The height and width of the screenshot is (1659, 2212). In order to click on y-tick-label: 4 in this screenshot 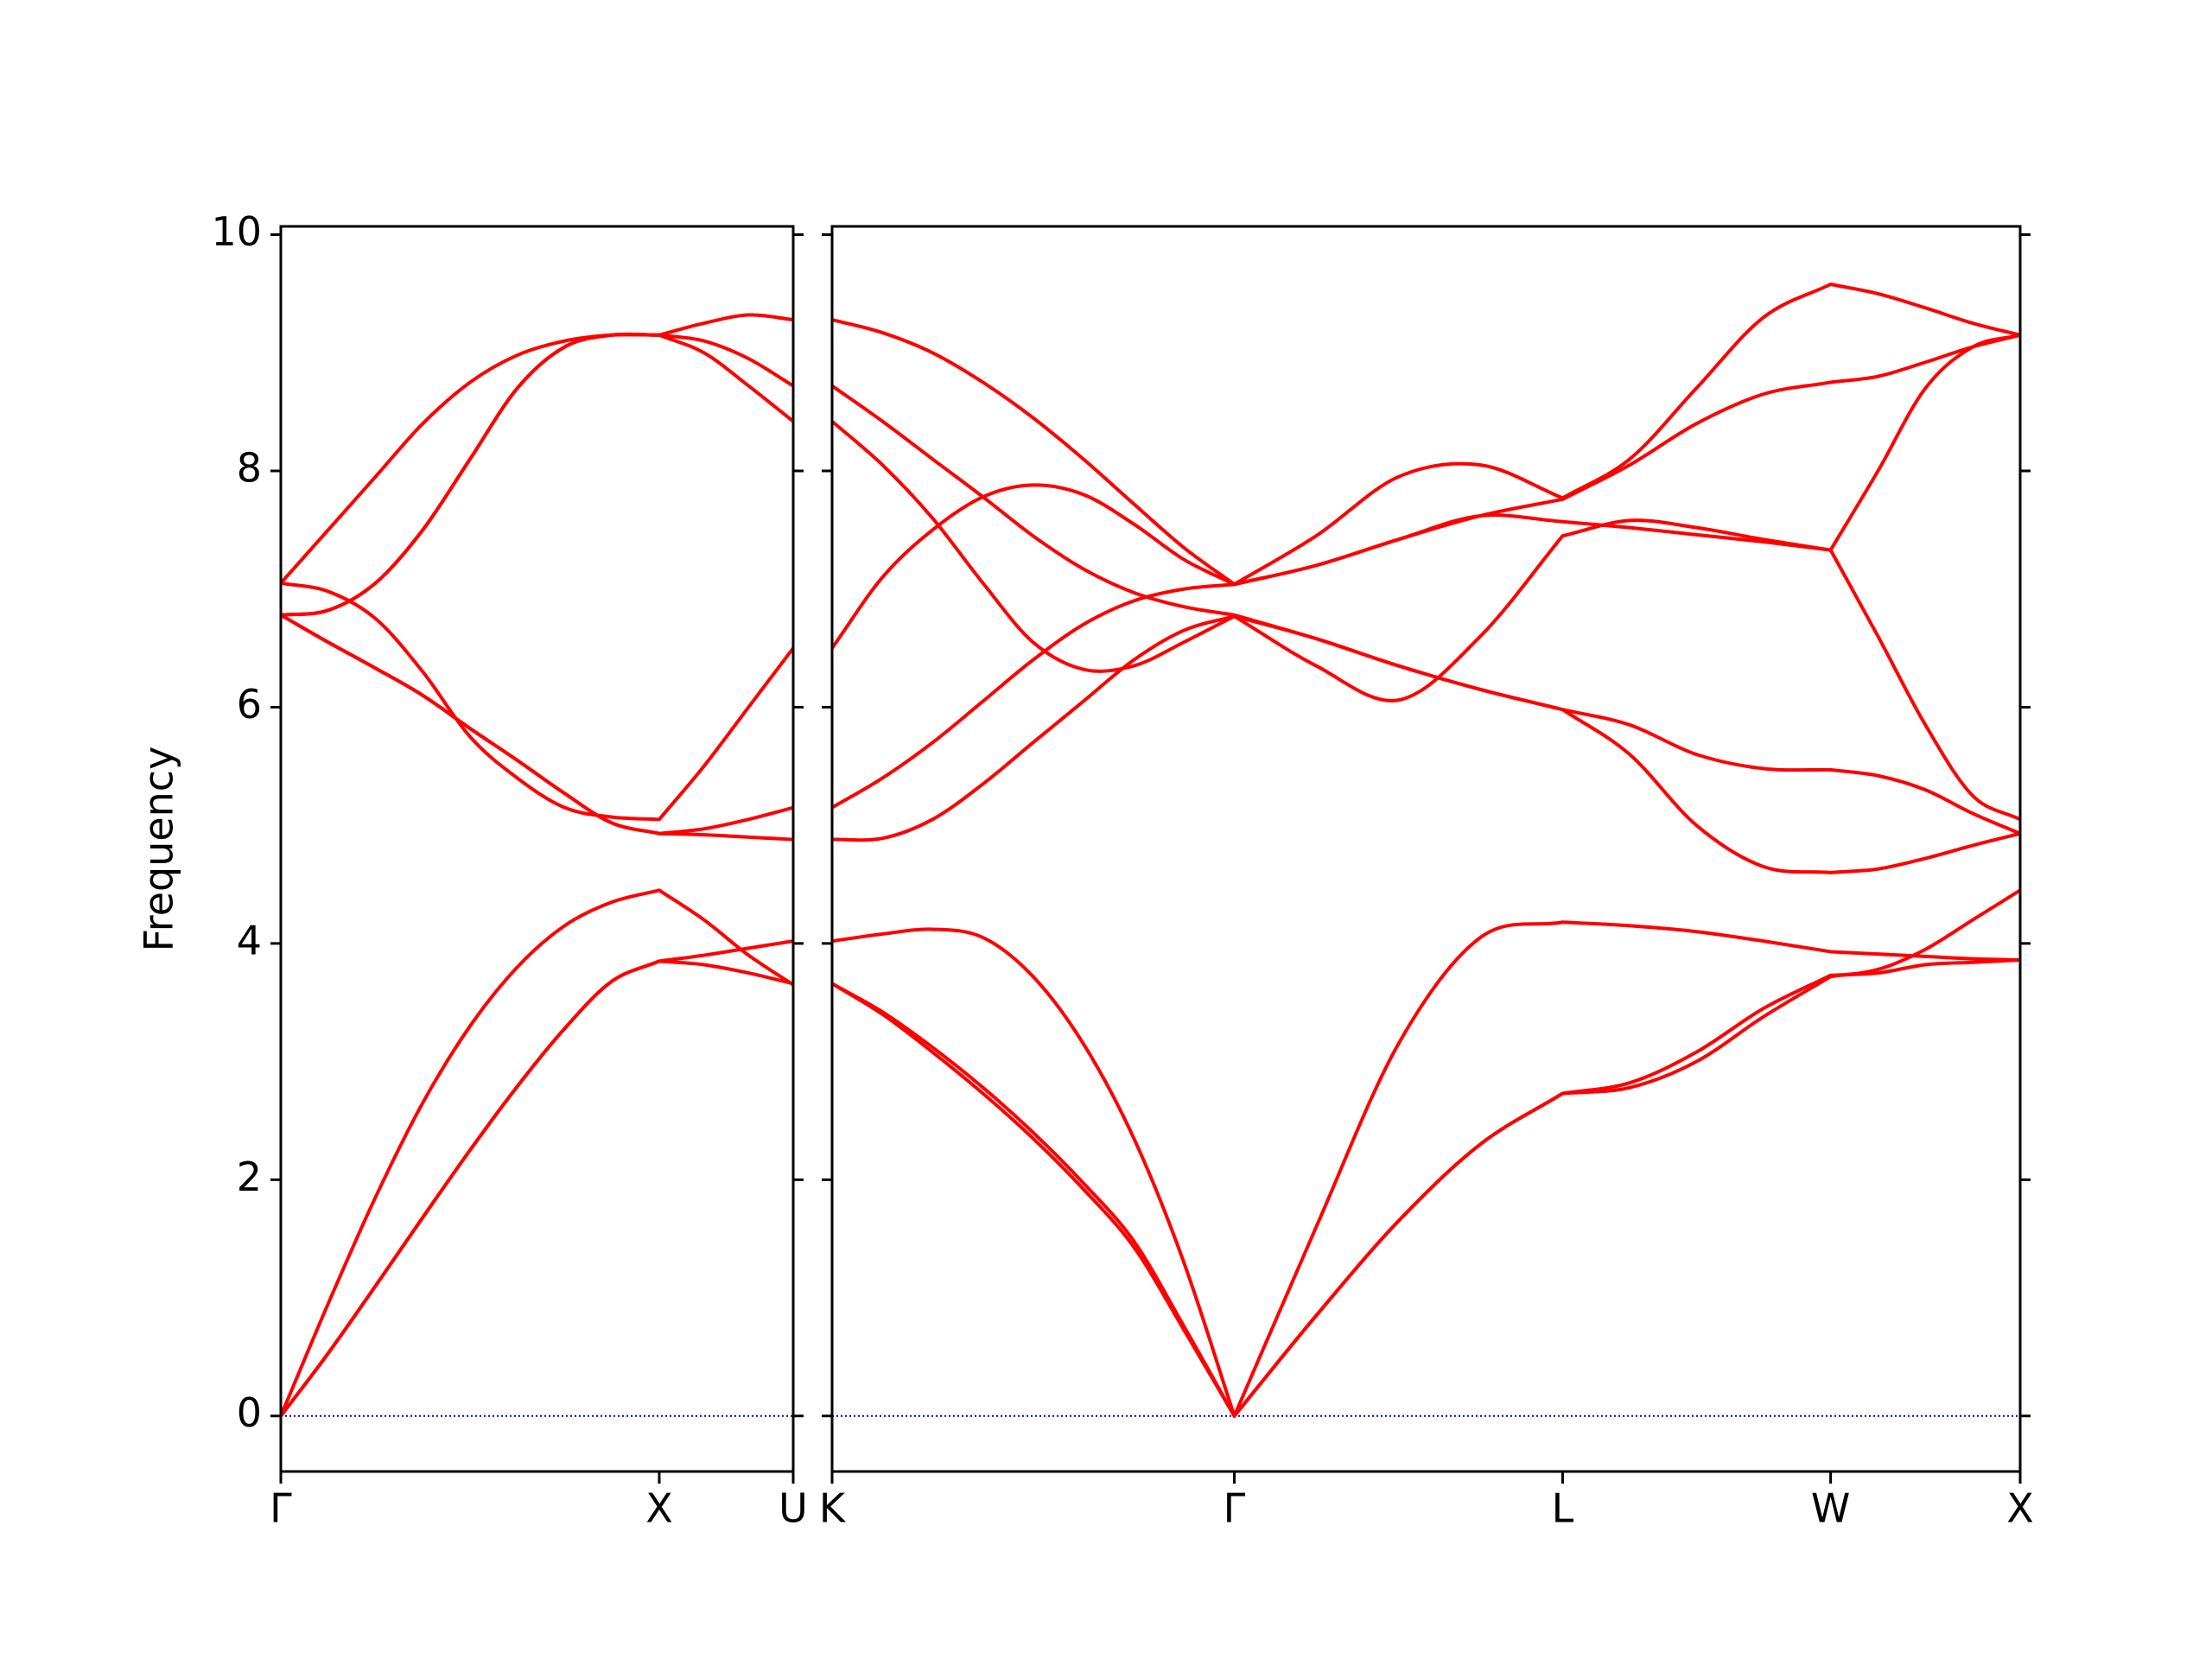, I will do `click(249, 940)`.